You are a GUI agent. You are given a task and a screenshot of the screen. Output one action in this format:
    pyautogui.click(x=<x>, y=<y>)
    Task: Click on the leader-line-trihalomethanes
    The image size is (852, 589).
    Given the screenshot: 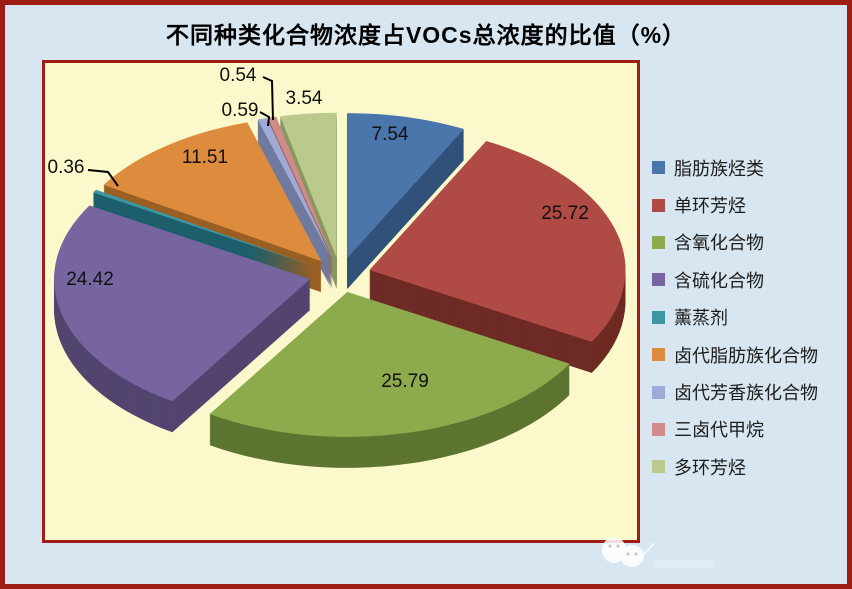 What is the action you would take?
    pyautogui.click(x=268, y=98)
    